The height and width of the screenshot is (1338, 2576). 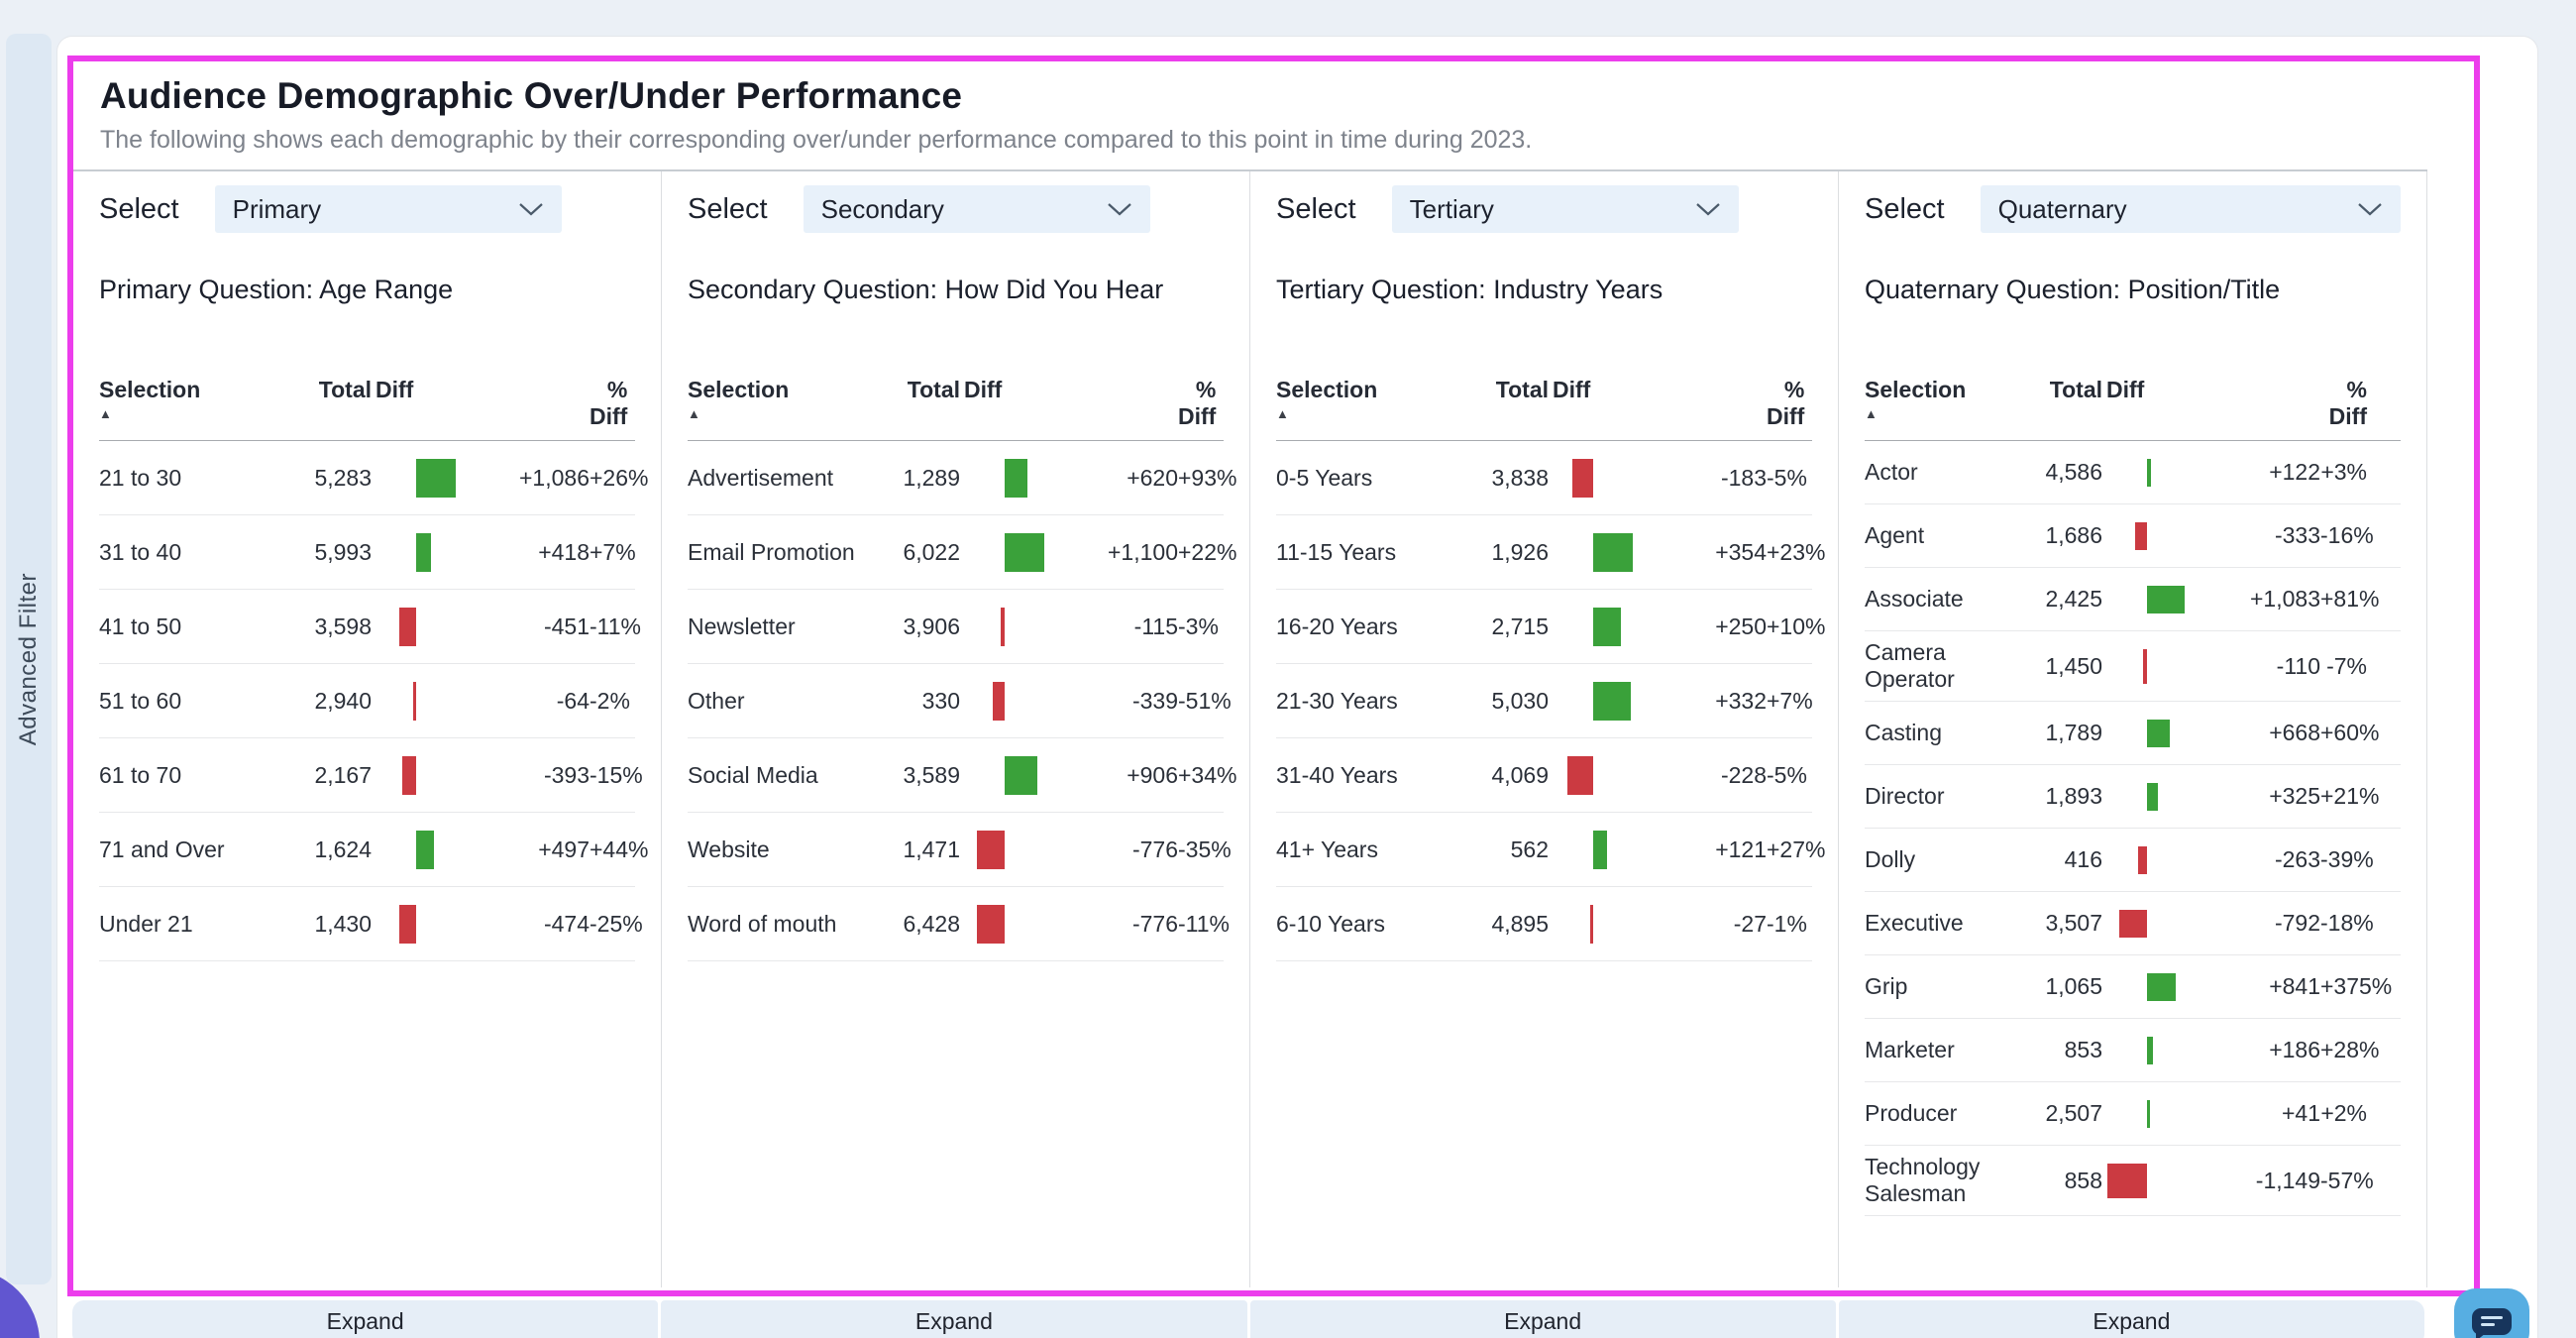 I want to click on question-dropdown: Primary, so click(x=388, y=209).